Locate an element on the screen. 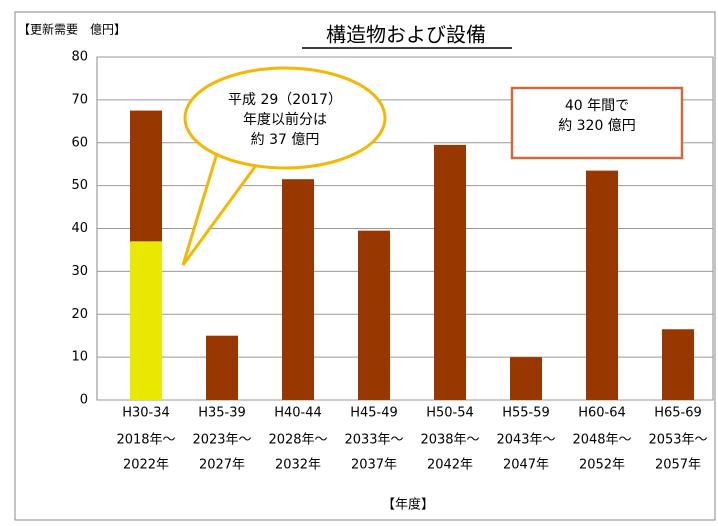 The image size is (718, 526). total-box is located at coordinates (597, 123).